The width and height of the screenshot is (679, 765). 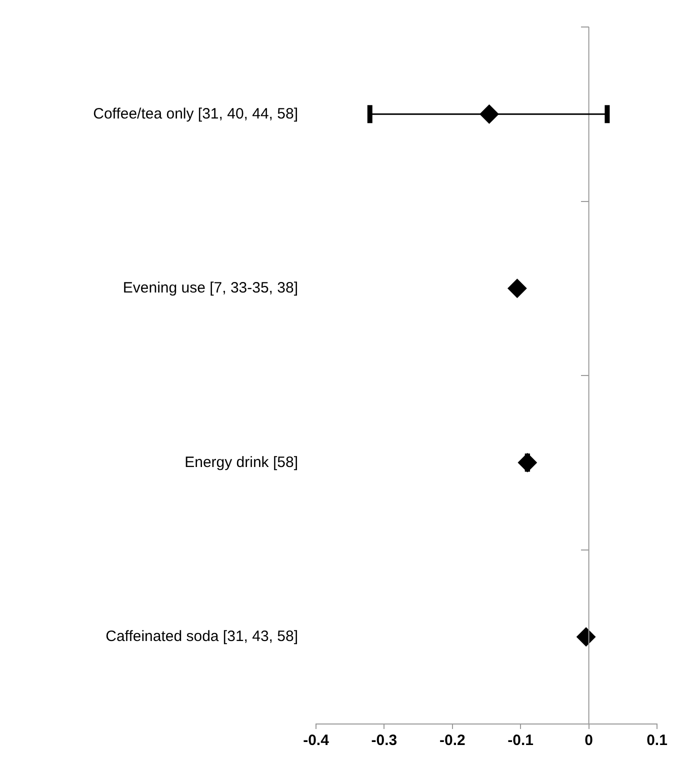 What do you see at coordinates (195, 113) in the screenshot?
I see `y-tick-label: Coffee/tea only [31, 40, 44, 58]` at bounding box center [195, 113].